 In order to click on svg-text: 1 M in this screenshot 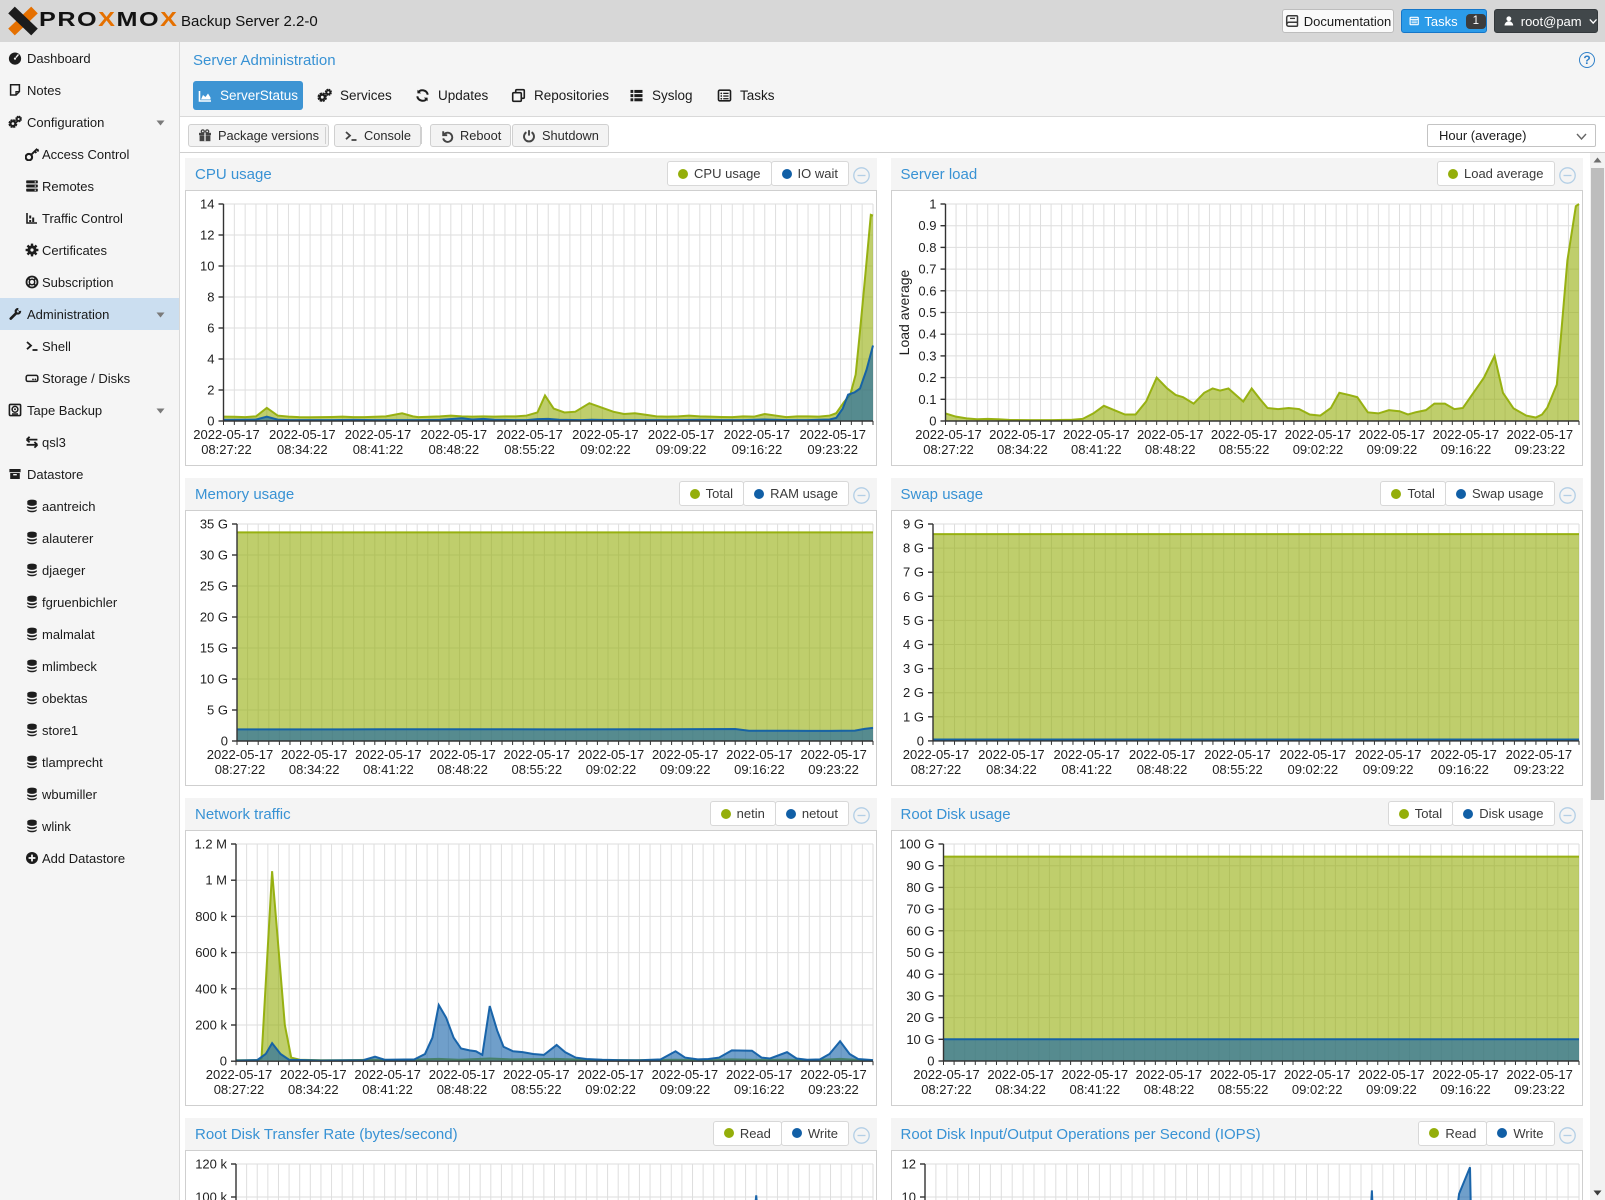, I will do `click(216, 880)`.